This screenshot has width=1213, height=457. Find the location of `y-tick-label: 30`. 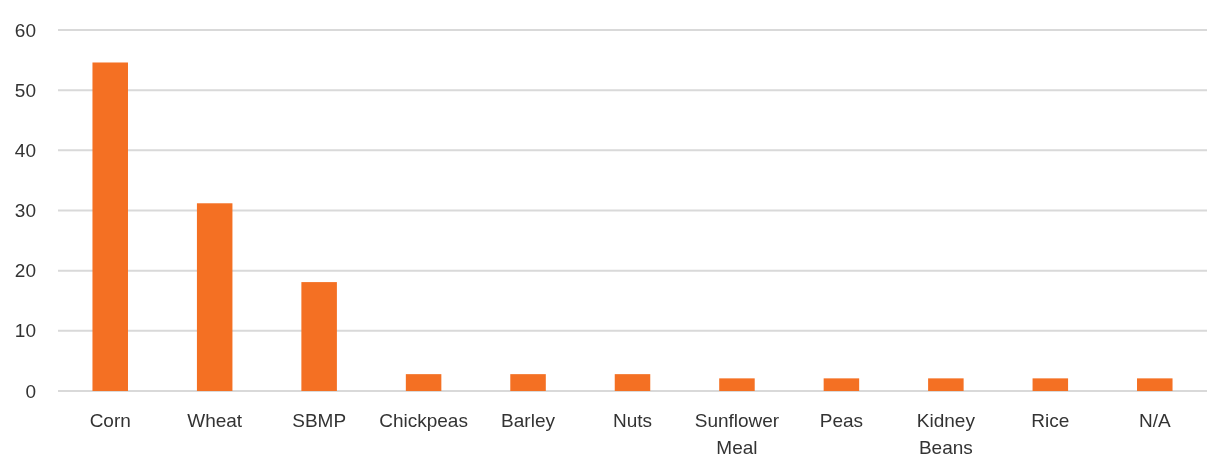

y-tick-label: 30 is located at coordinates (25, 211).